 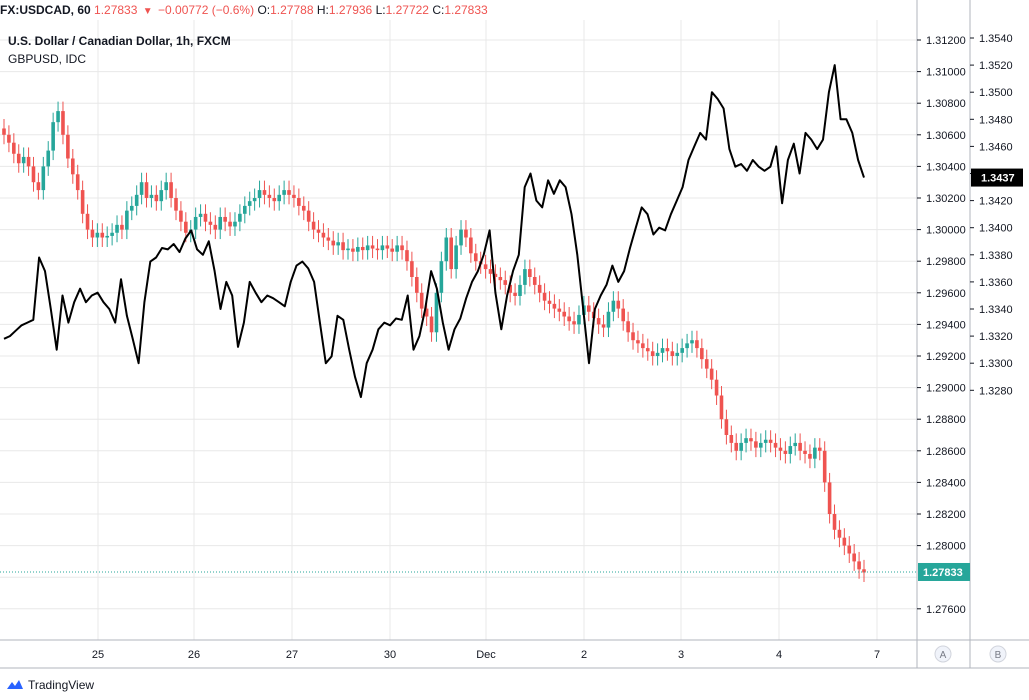 What do you see at coordinates (466, 10) in the screenshot?
I see `close-value: 1.27833` at bounding box center [466, 10].